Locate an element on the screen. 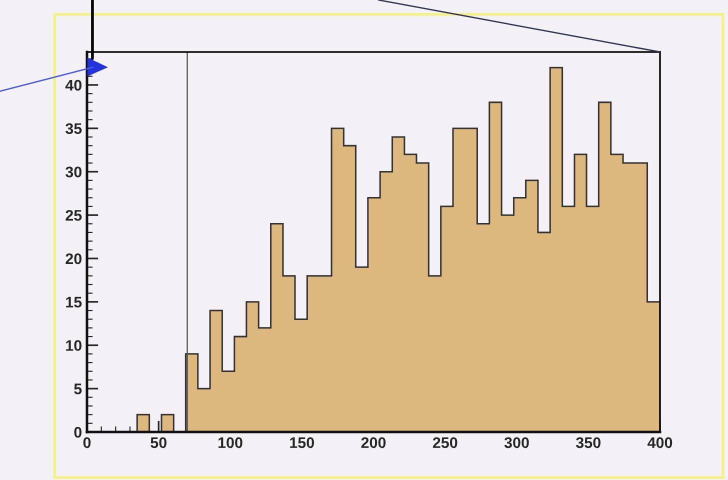 The width and height of the screenshot is (728, 480). x-tick-label: 250 is located at coordinates (445, 442).